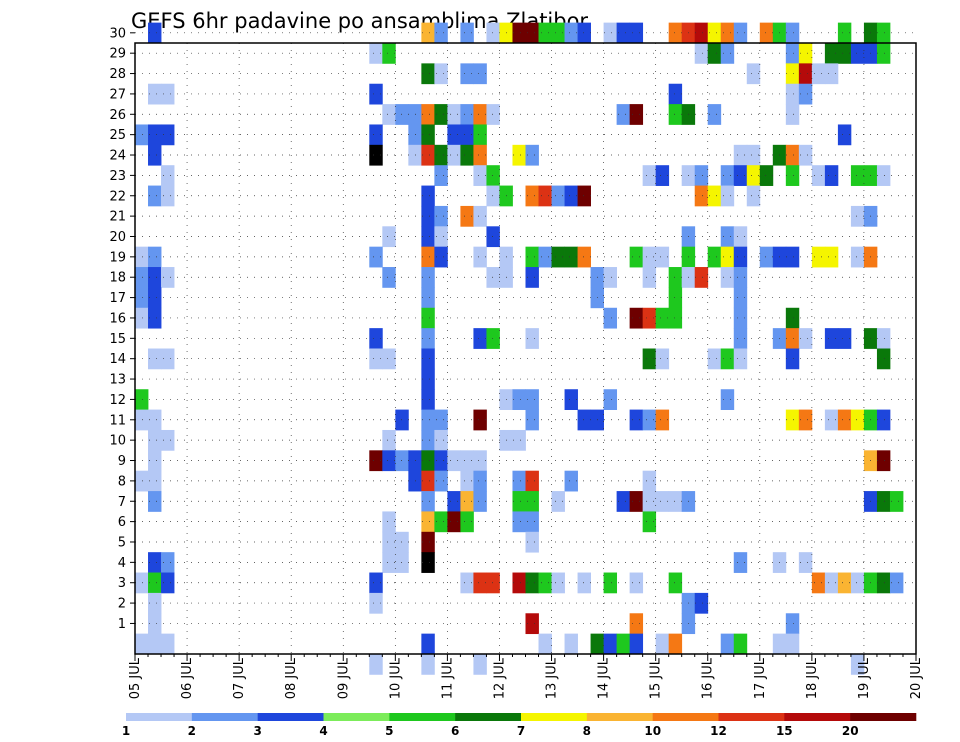  Describe the element at coordinates (117, 359) in the screenshot. I see `y-tick-label: 14` at that location.